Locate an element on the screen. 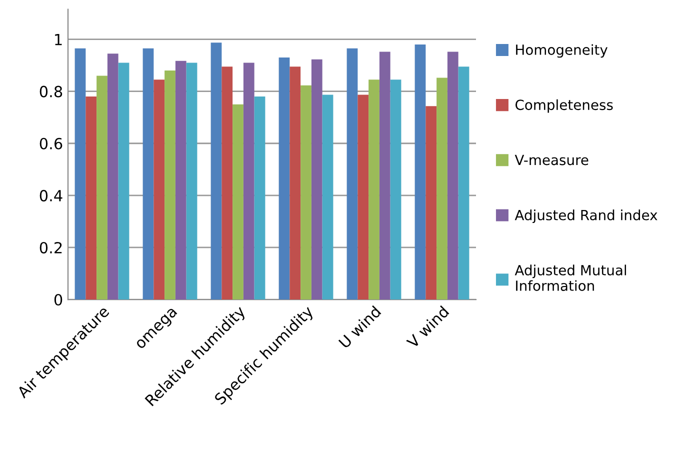 The height and width of the screenshot is (468, 680). legend-label: Adjusted Mutual Information is located at coordinates (570, 277).